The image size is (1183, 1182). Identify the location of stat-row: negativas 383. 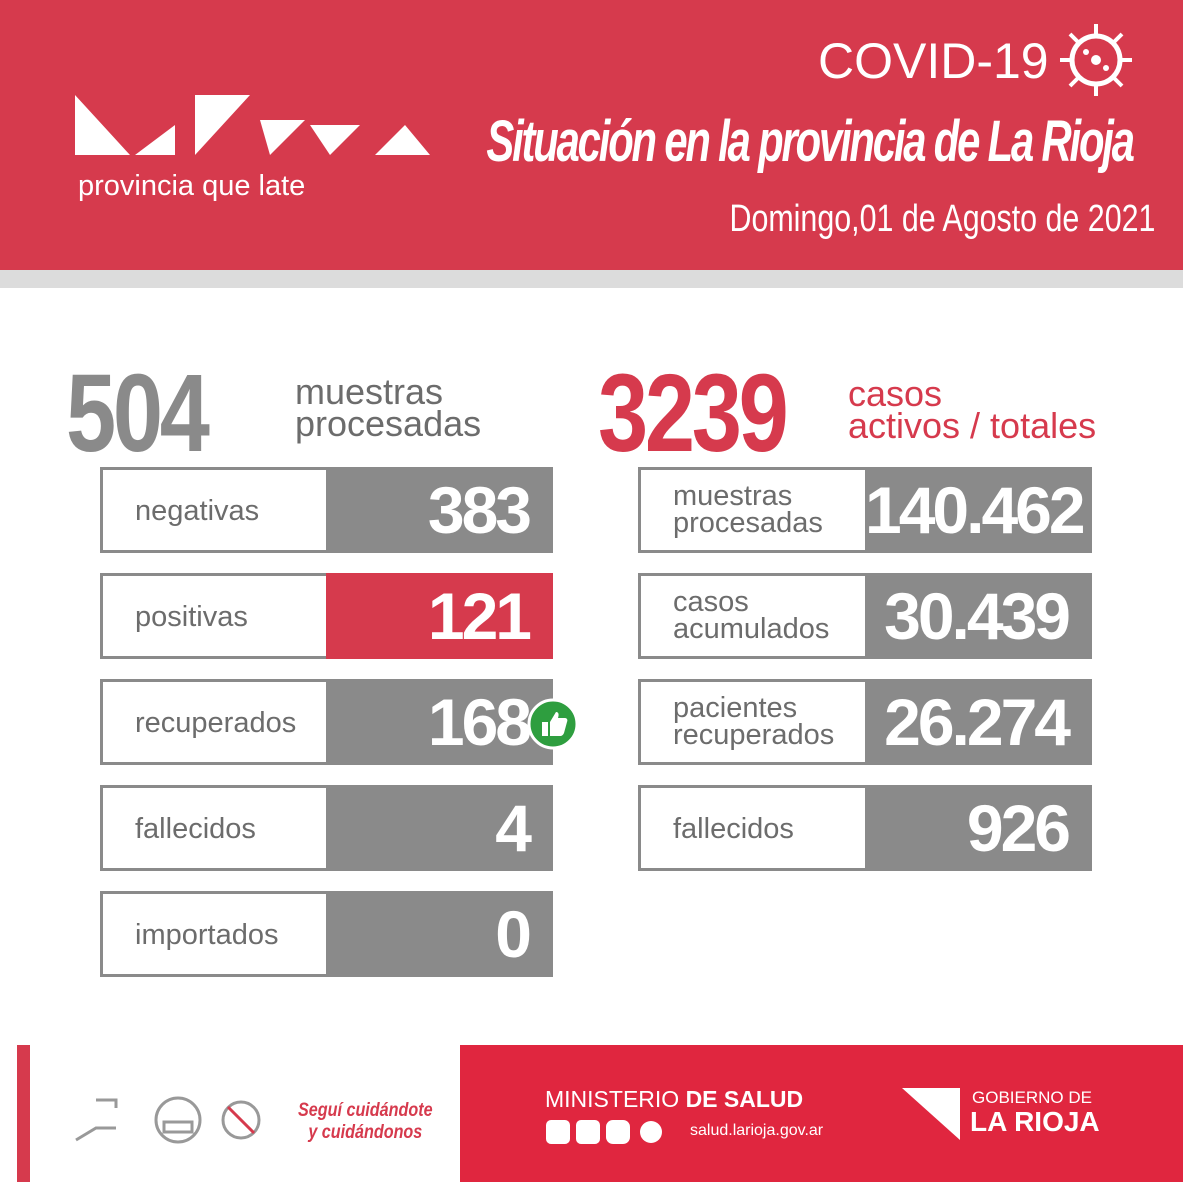
(326, 510).